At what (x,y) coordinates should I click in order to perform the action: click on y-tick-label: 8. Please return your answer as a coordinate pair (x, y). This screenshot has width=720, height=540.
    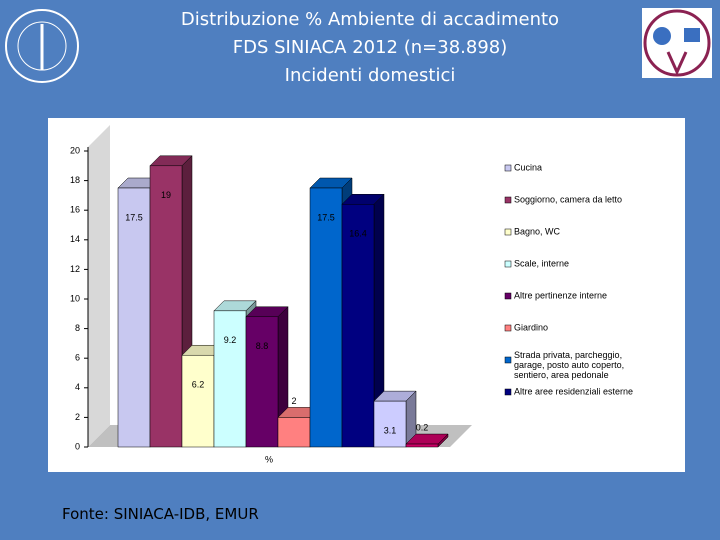
    Looking at the image, I should click on (77, 328).